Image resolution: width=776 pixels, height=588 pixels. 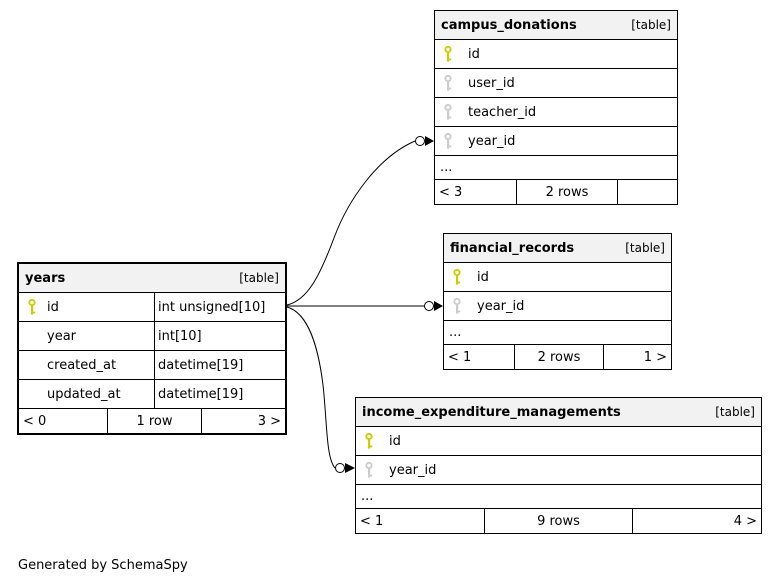 I want to click on table-income-expenditure-managements-header: income_expenditure_managements [table], so click(x=558, y=412).